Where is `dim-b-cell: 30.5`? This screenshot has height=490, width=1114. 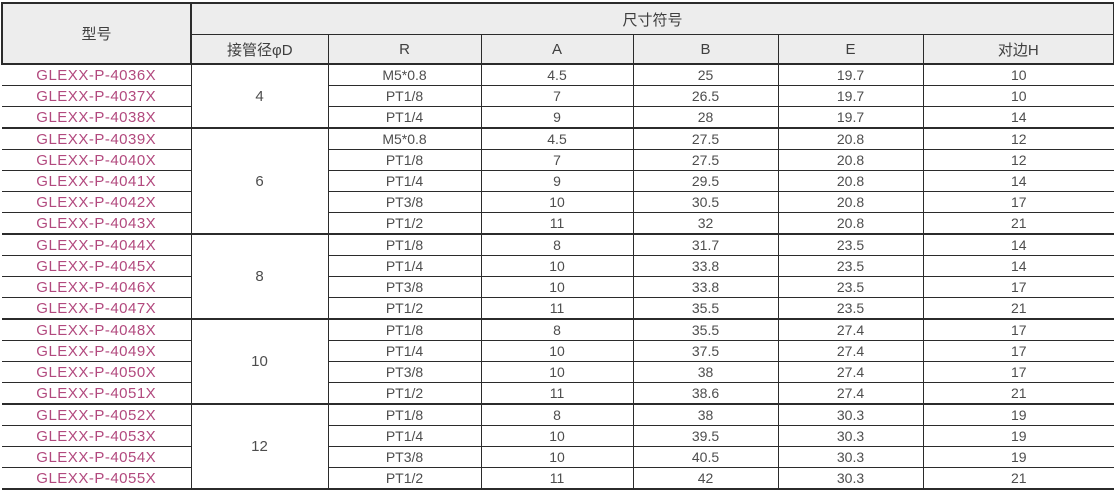 dim-b-cell: 30.5 is located at coordinates (705, 202).